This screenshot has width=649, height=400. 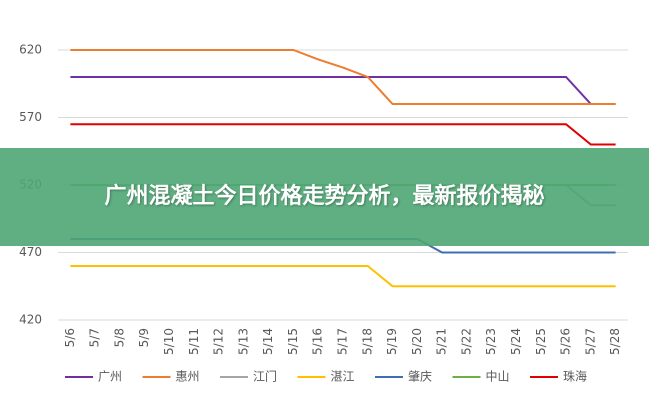 I want to click on x-tick-label: 5/23, so click(x=491, y=341).